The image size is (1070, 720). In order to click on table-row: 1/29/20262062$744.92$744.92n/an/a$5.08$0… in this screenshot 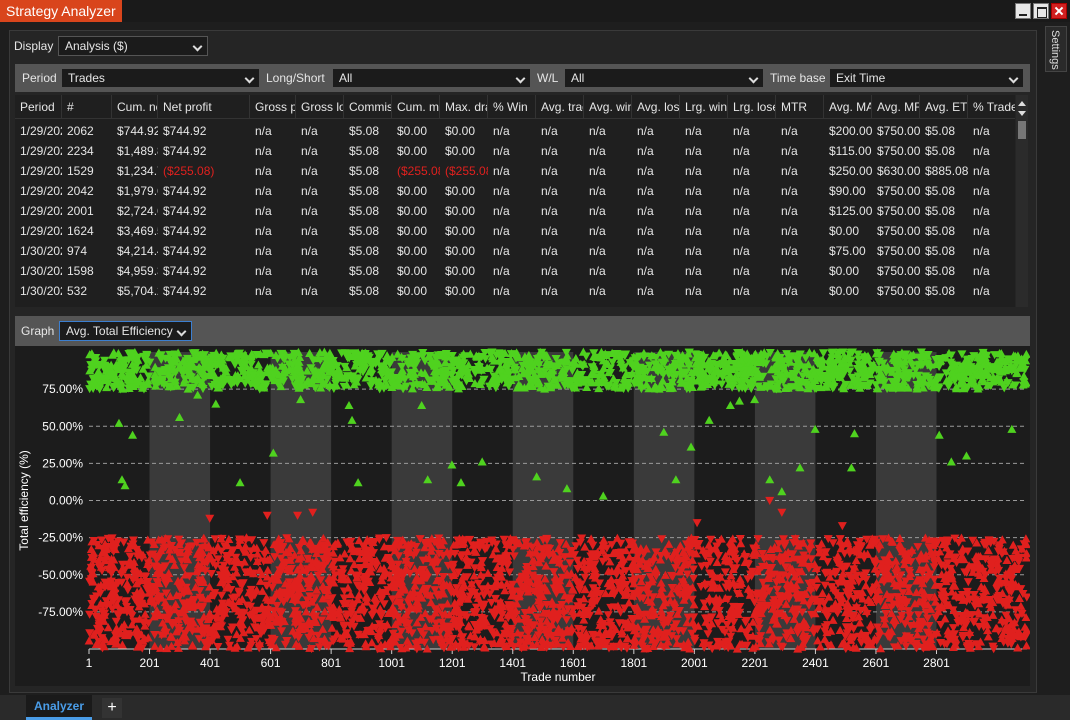, I will do `click(515, 131)`.